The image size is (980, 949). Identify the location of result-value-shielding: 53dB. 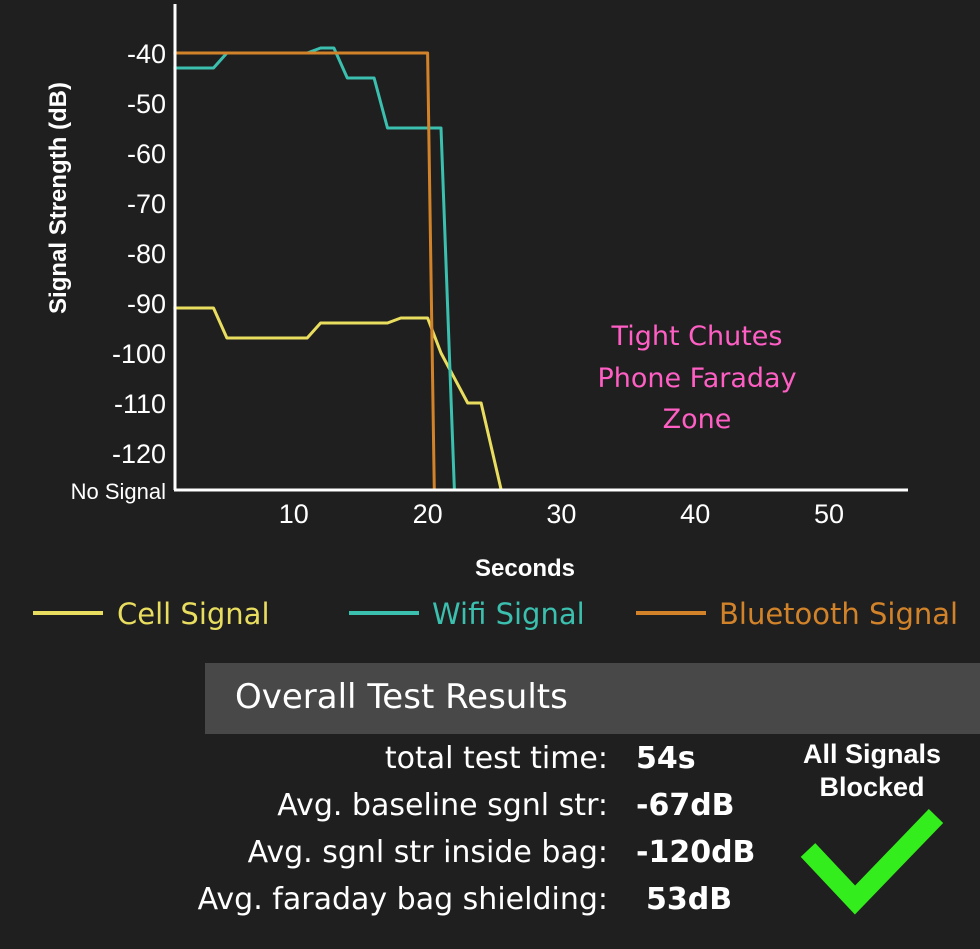
(689, 899).